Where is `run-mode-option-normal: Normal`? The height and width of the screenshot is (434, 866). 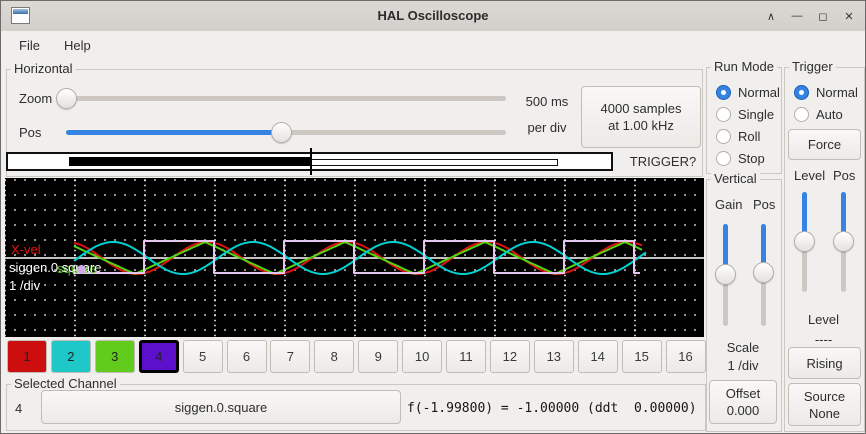 run-mode-option-normal: Normal is located at coordinates (744, 92).